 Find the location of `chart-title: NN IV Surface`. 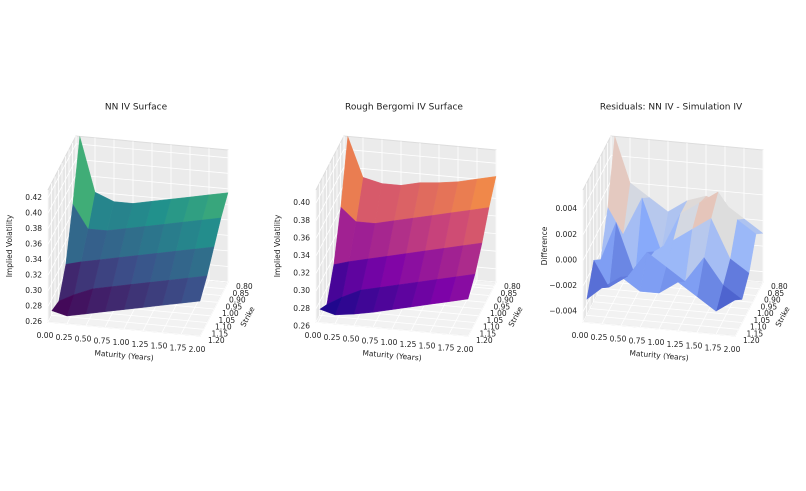

chart-title: NN IV Surface is located at coordinates (136, 108).